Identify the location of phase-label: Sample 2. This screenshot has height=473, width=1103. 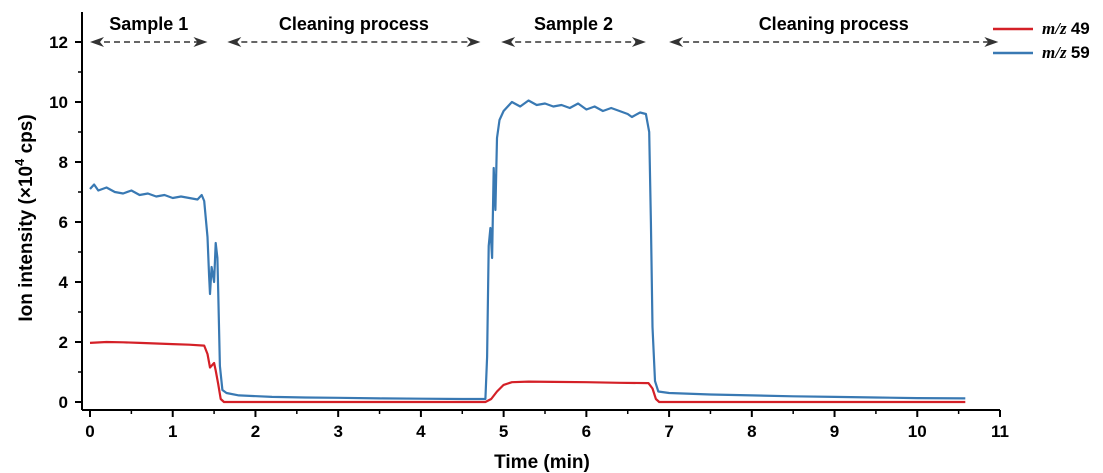
(573, 24).